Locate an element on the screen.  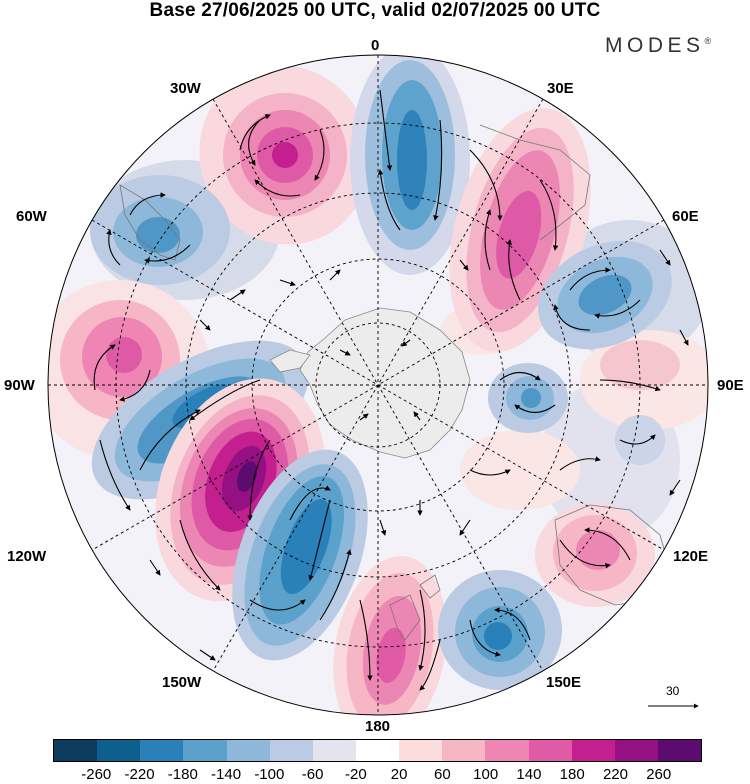
anomaly-positive-30w is located at coordinates (285, 155).